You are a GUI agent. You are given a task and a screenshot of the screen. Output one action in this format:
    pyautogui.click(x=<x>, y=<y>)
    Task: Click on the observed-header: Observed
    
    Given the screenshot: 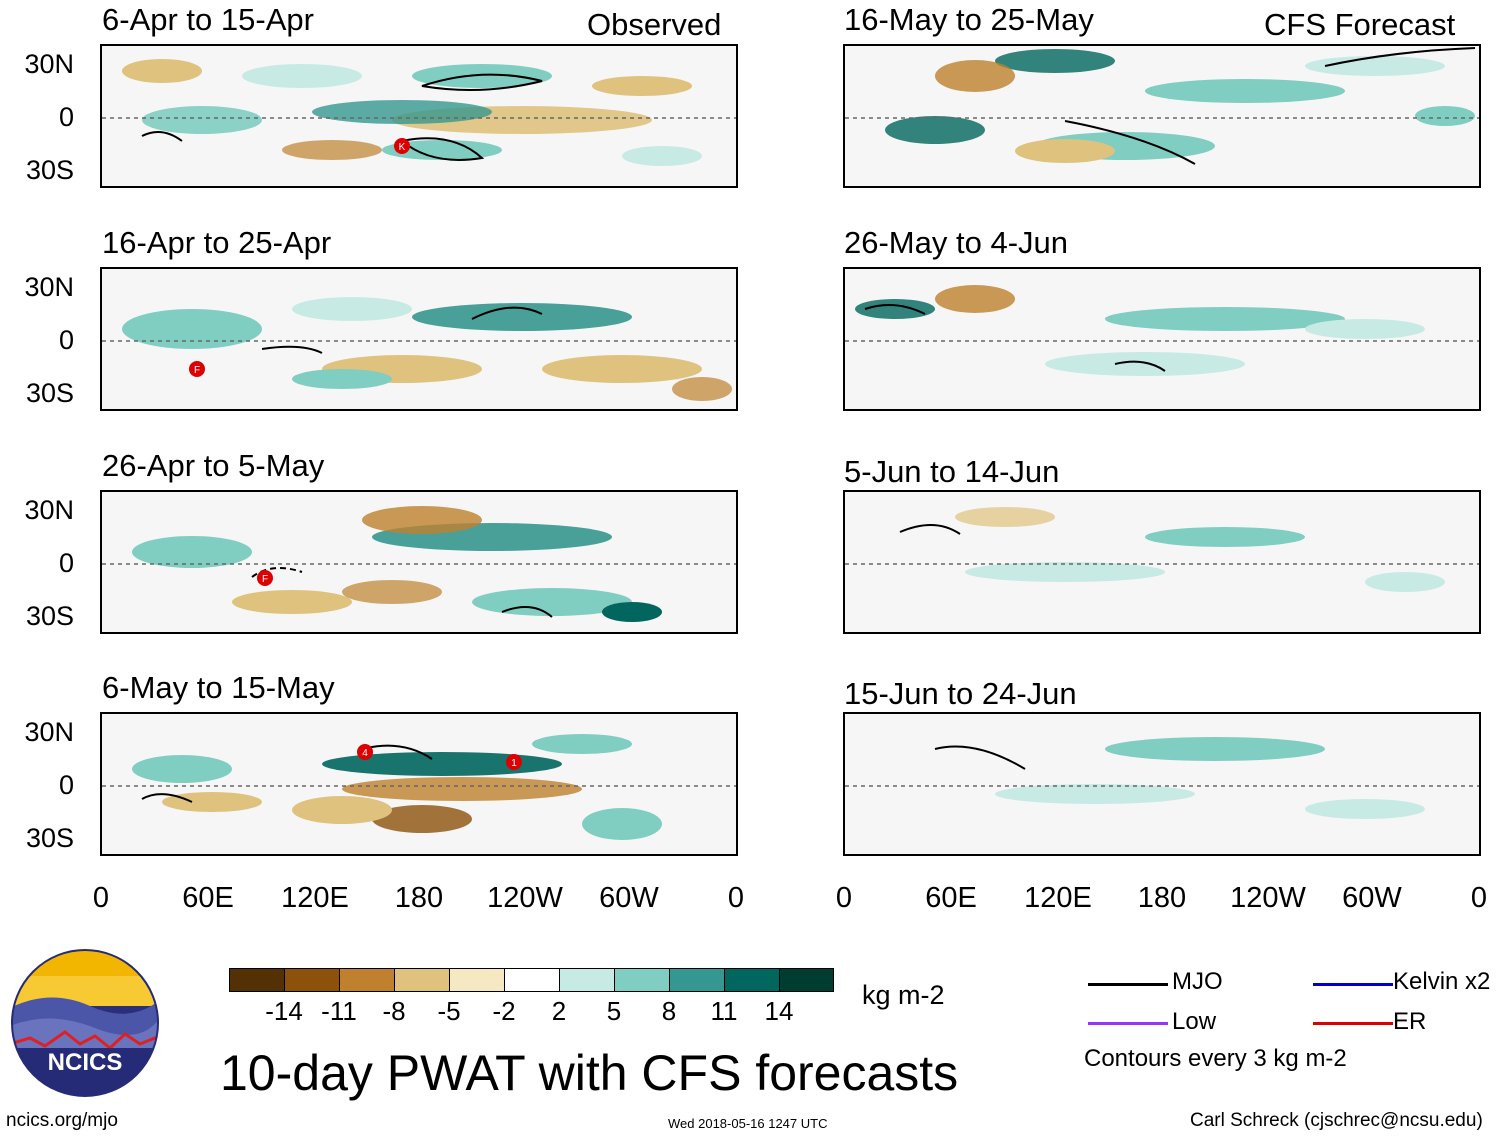 What is the action you would take?
    pyautogui.click(x=654, y=24)
    